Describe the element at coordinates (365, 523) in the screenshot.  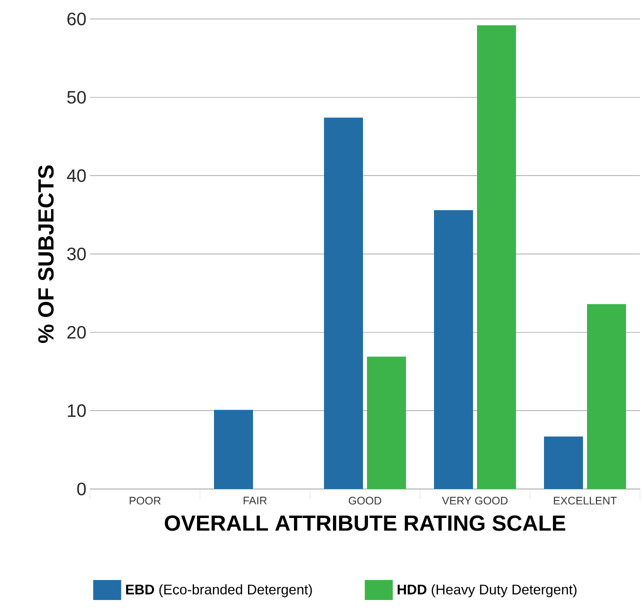
I see `x-axis-title: OVERALL ATTRIBUTE RATING SCALE` at that location.